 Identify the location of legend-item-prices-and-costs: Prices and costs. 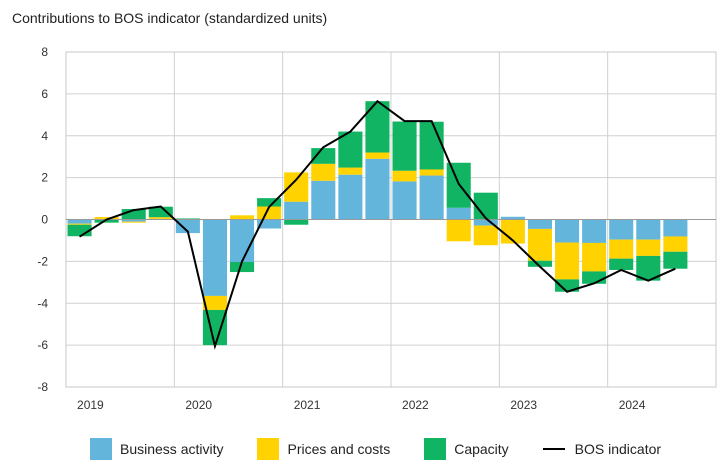
(323, 449).